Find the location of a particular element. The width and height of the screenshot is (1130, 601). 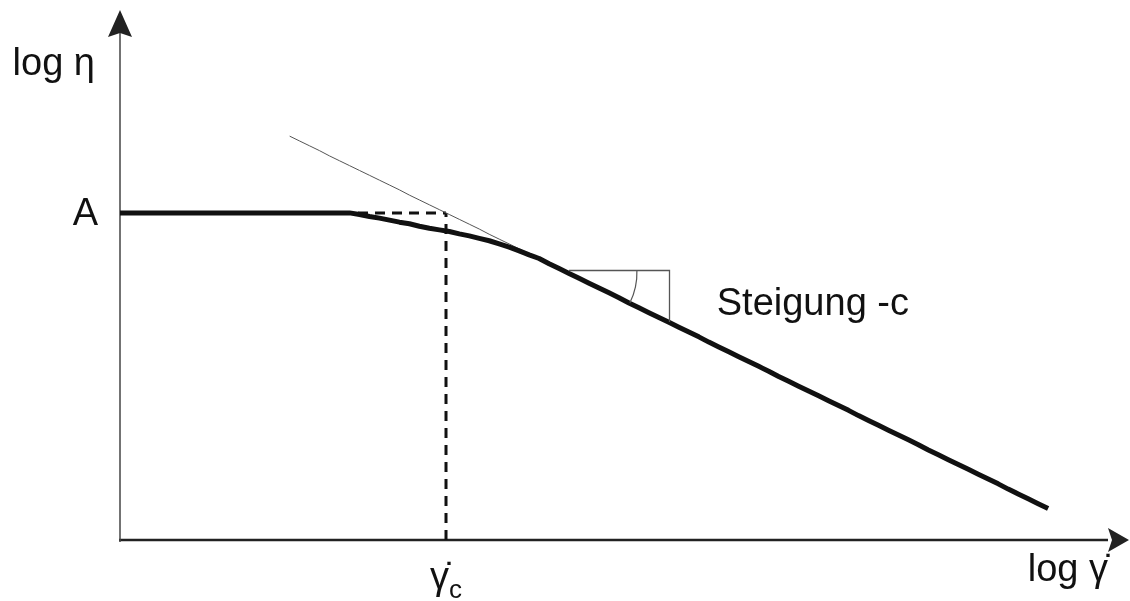

y-axis-title: log η is located at coordinates (53, 62).